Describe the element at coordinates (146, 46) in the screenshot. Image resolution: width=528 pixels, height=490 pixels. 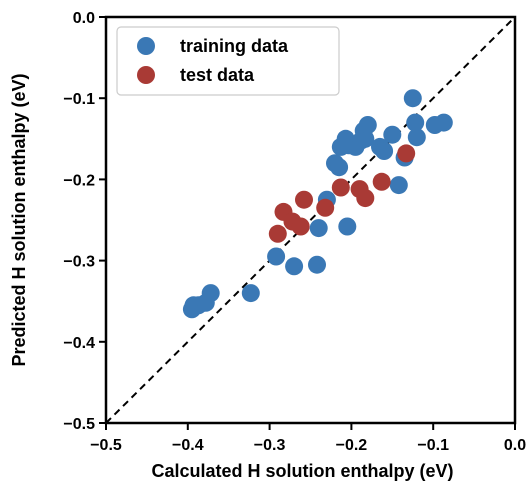
I see `legend-marker-training` at that location.